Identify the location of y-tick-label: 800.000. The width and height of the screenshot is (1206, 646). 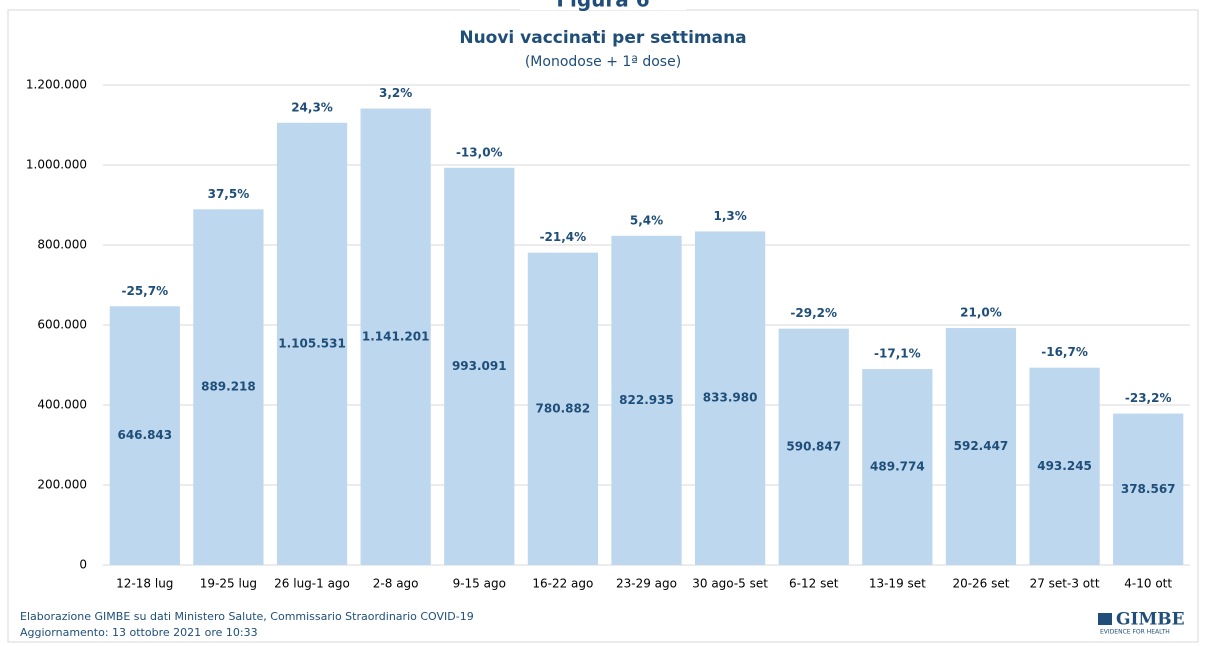
(62, 245).